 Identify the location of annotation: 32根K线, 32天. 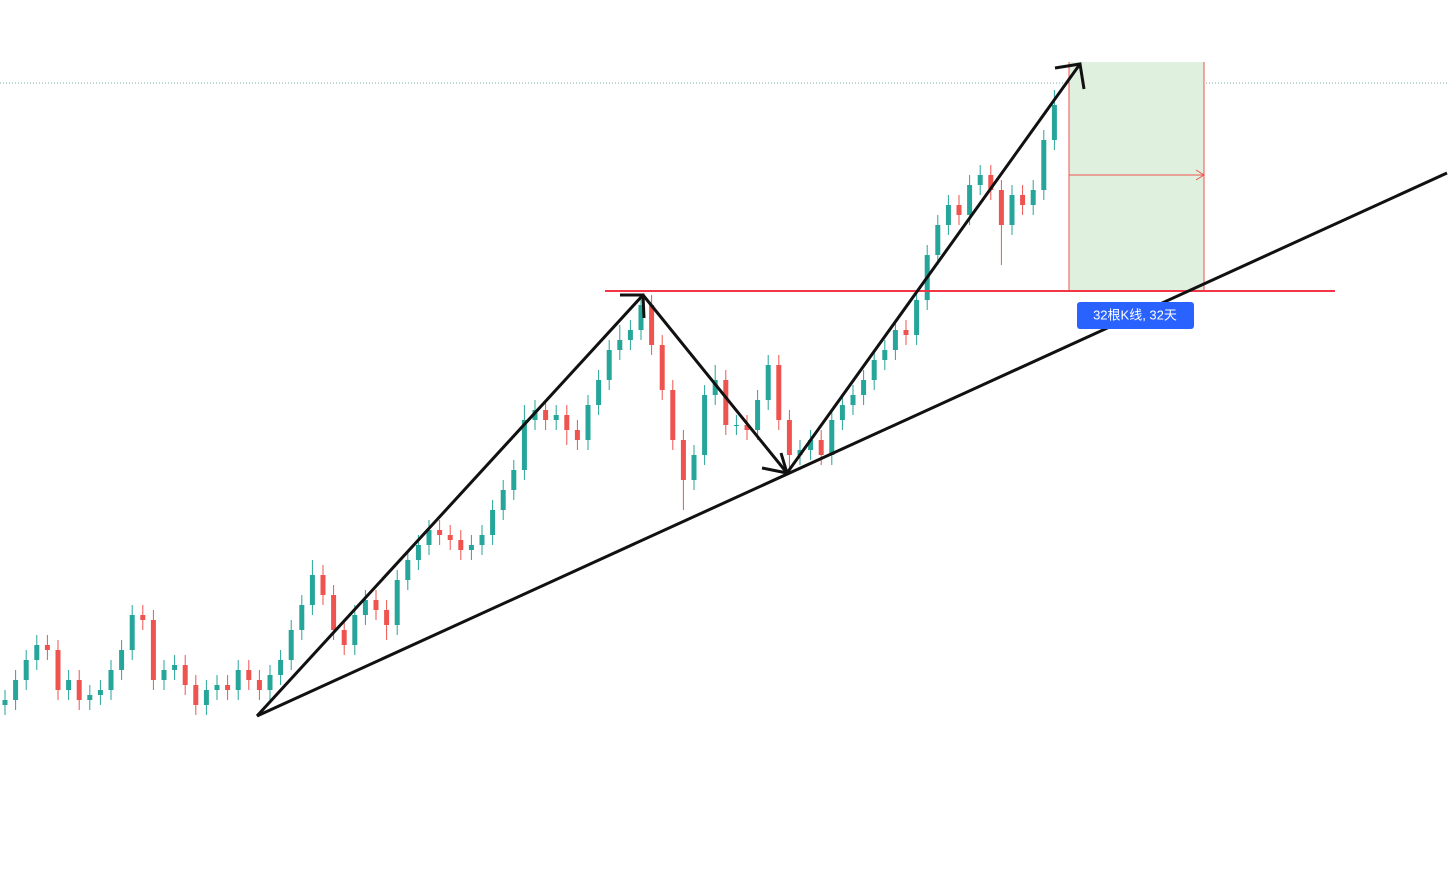
(1135, 314).